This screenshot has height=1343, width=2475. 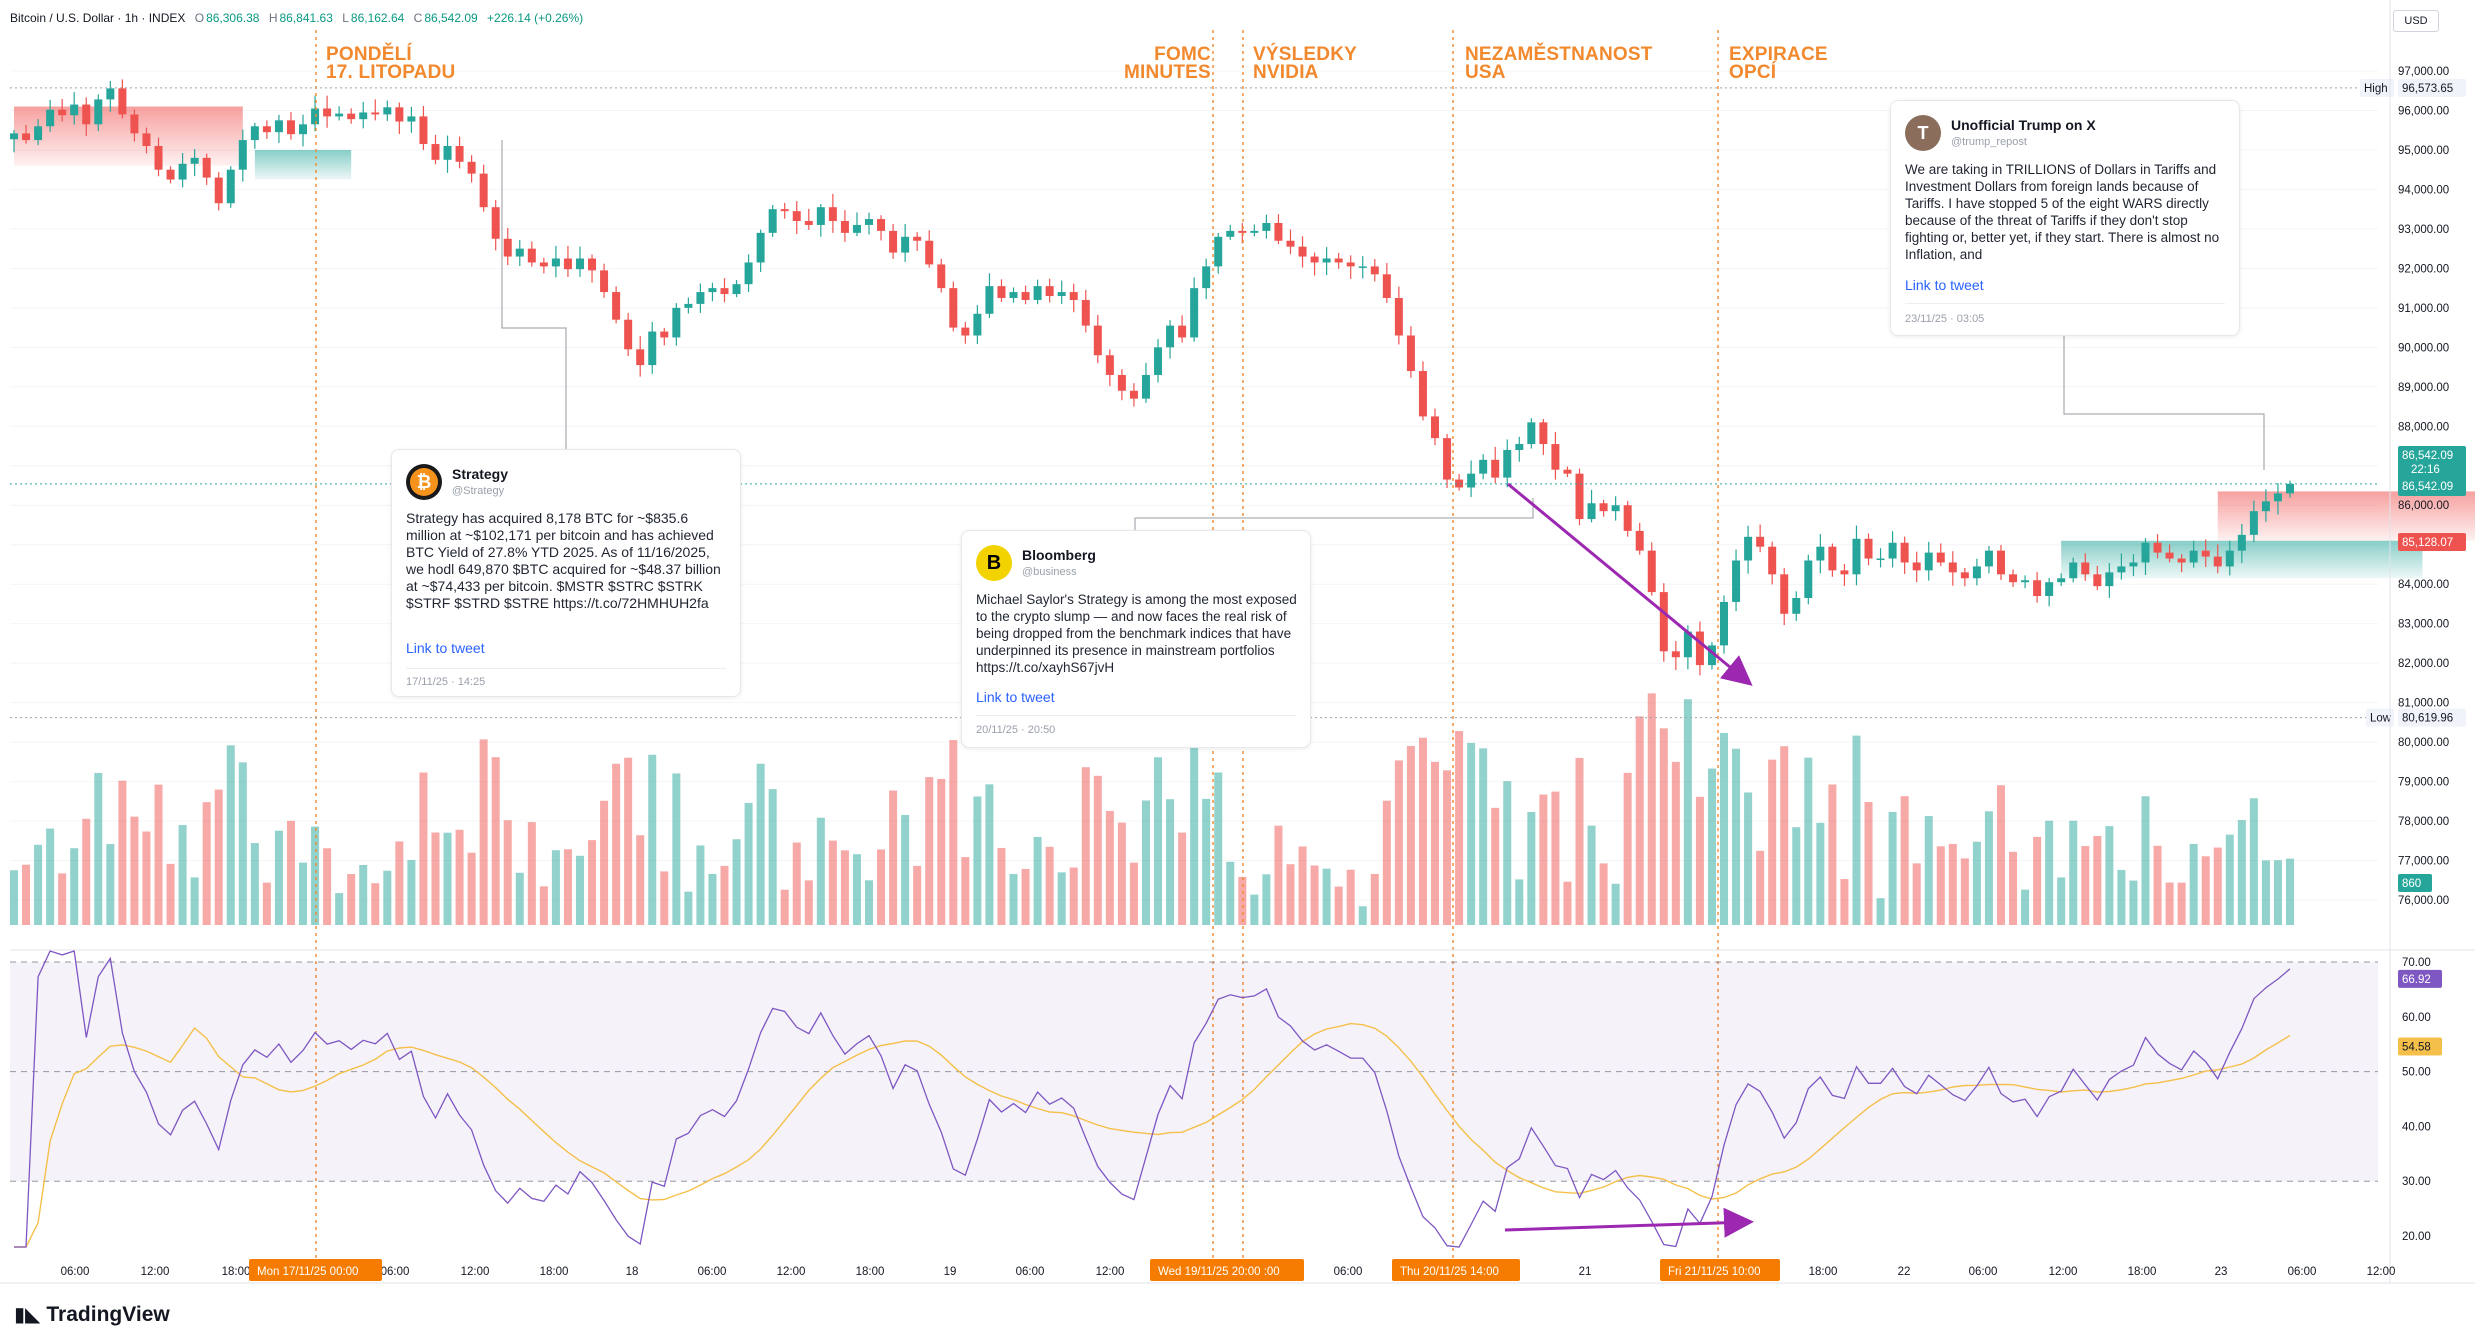 I want to click on volume-tag: 860, so click(x=2411, y=884).